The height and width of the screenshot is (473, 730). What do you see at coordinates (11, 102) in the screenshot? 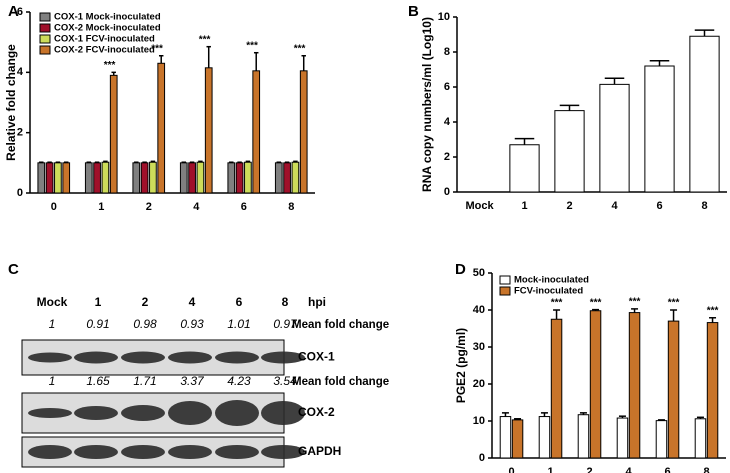
I see `y-axis-label: Relative fold change` at bounding box center [11, 102].